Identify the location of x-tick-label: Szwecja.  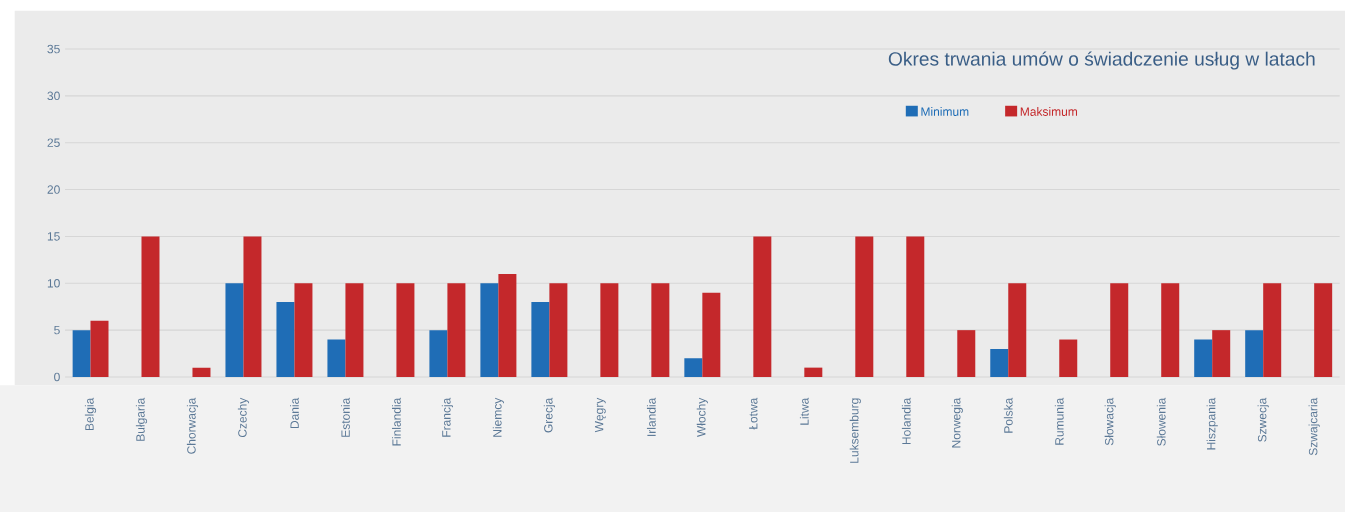
(1263, 419).